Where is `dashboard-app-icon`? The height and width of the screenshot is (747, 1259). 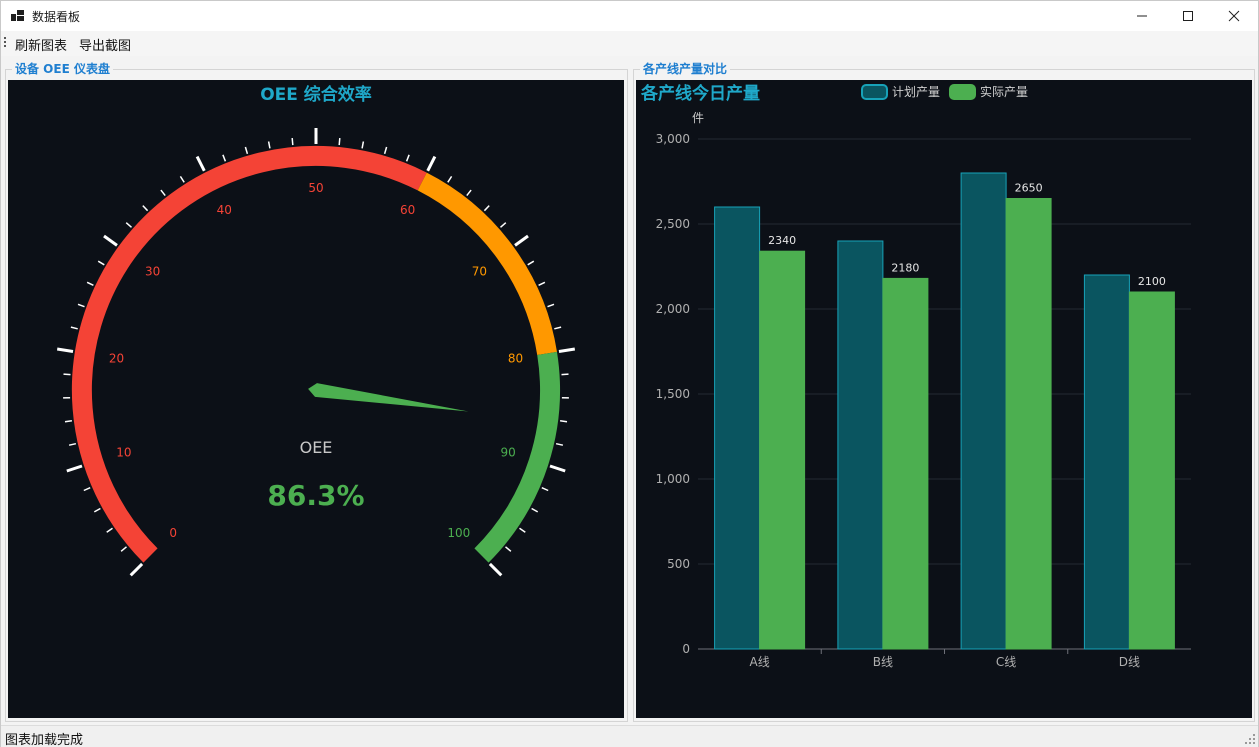 dashboard-app-icon is located at coordinates (17, 16).